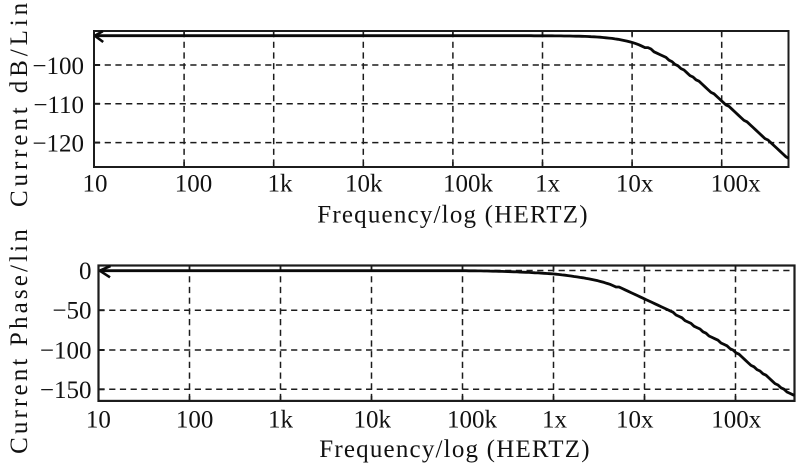  Describe the element at coordinates (58, 105) in the screenshot. I see `svg-text: −110` at that location.